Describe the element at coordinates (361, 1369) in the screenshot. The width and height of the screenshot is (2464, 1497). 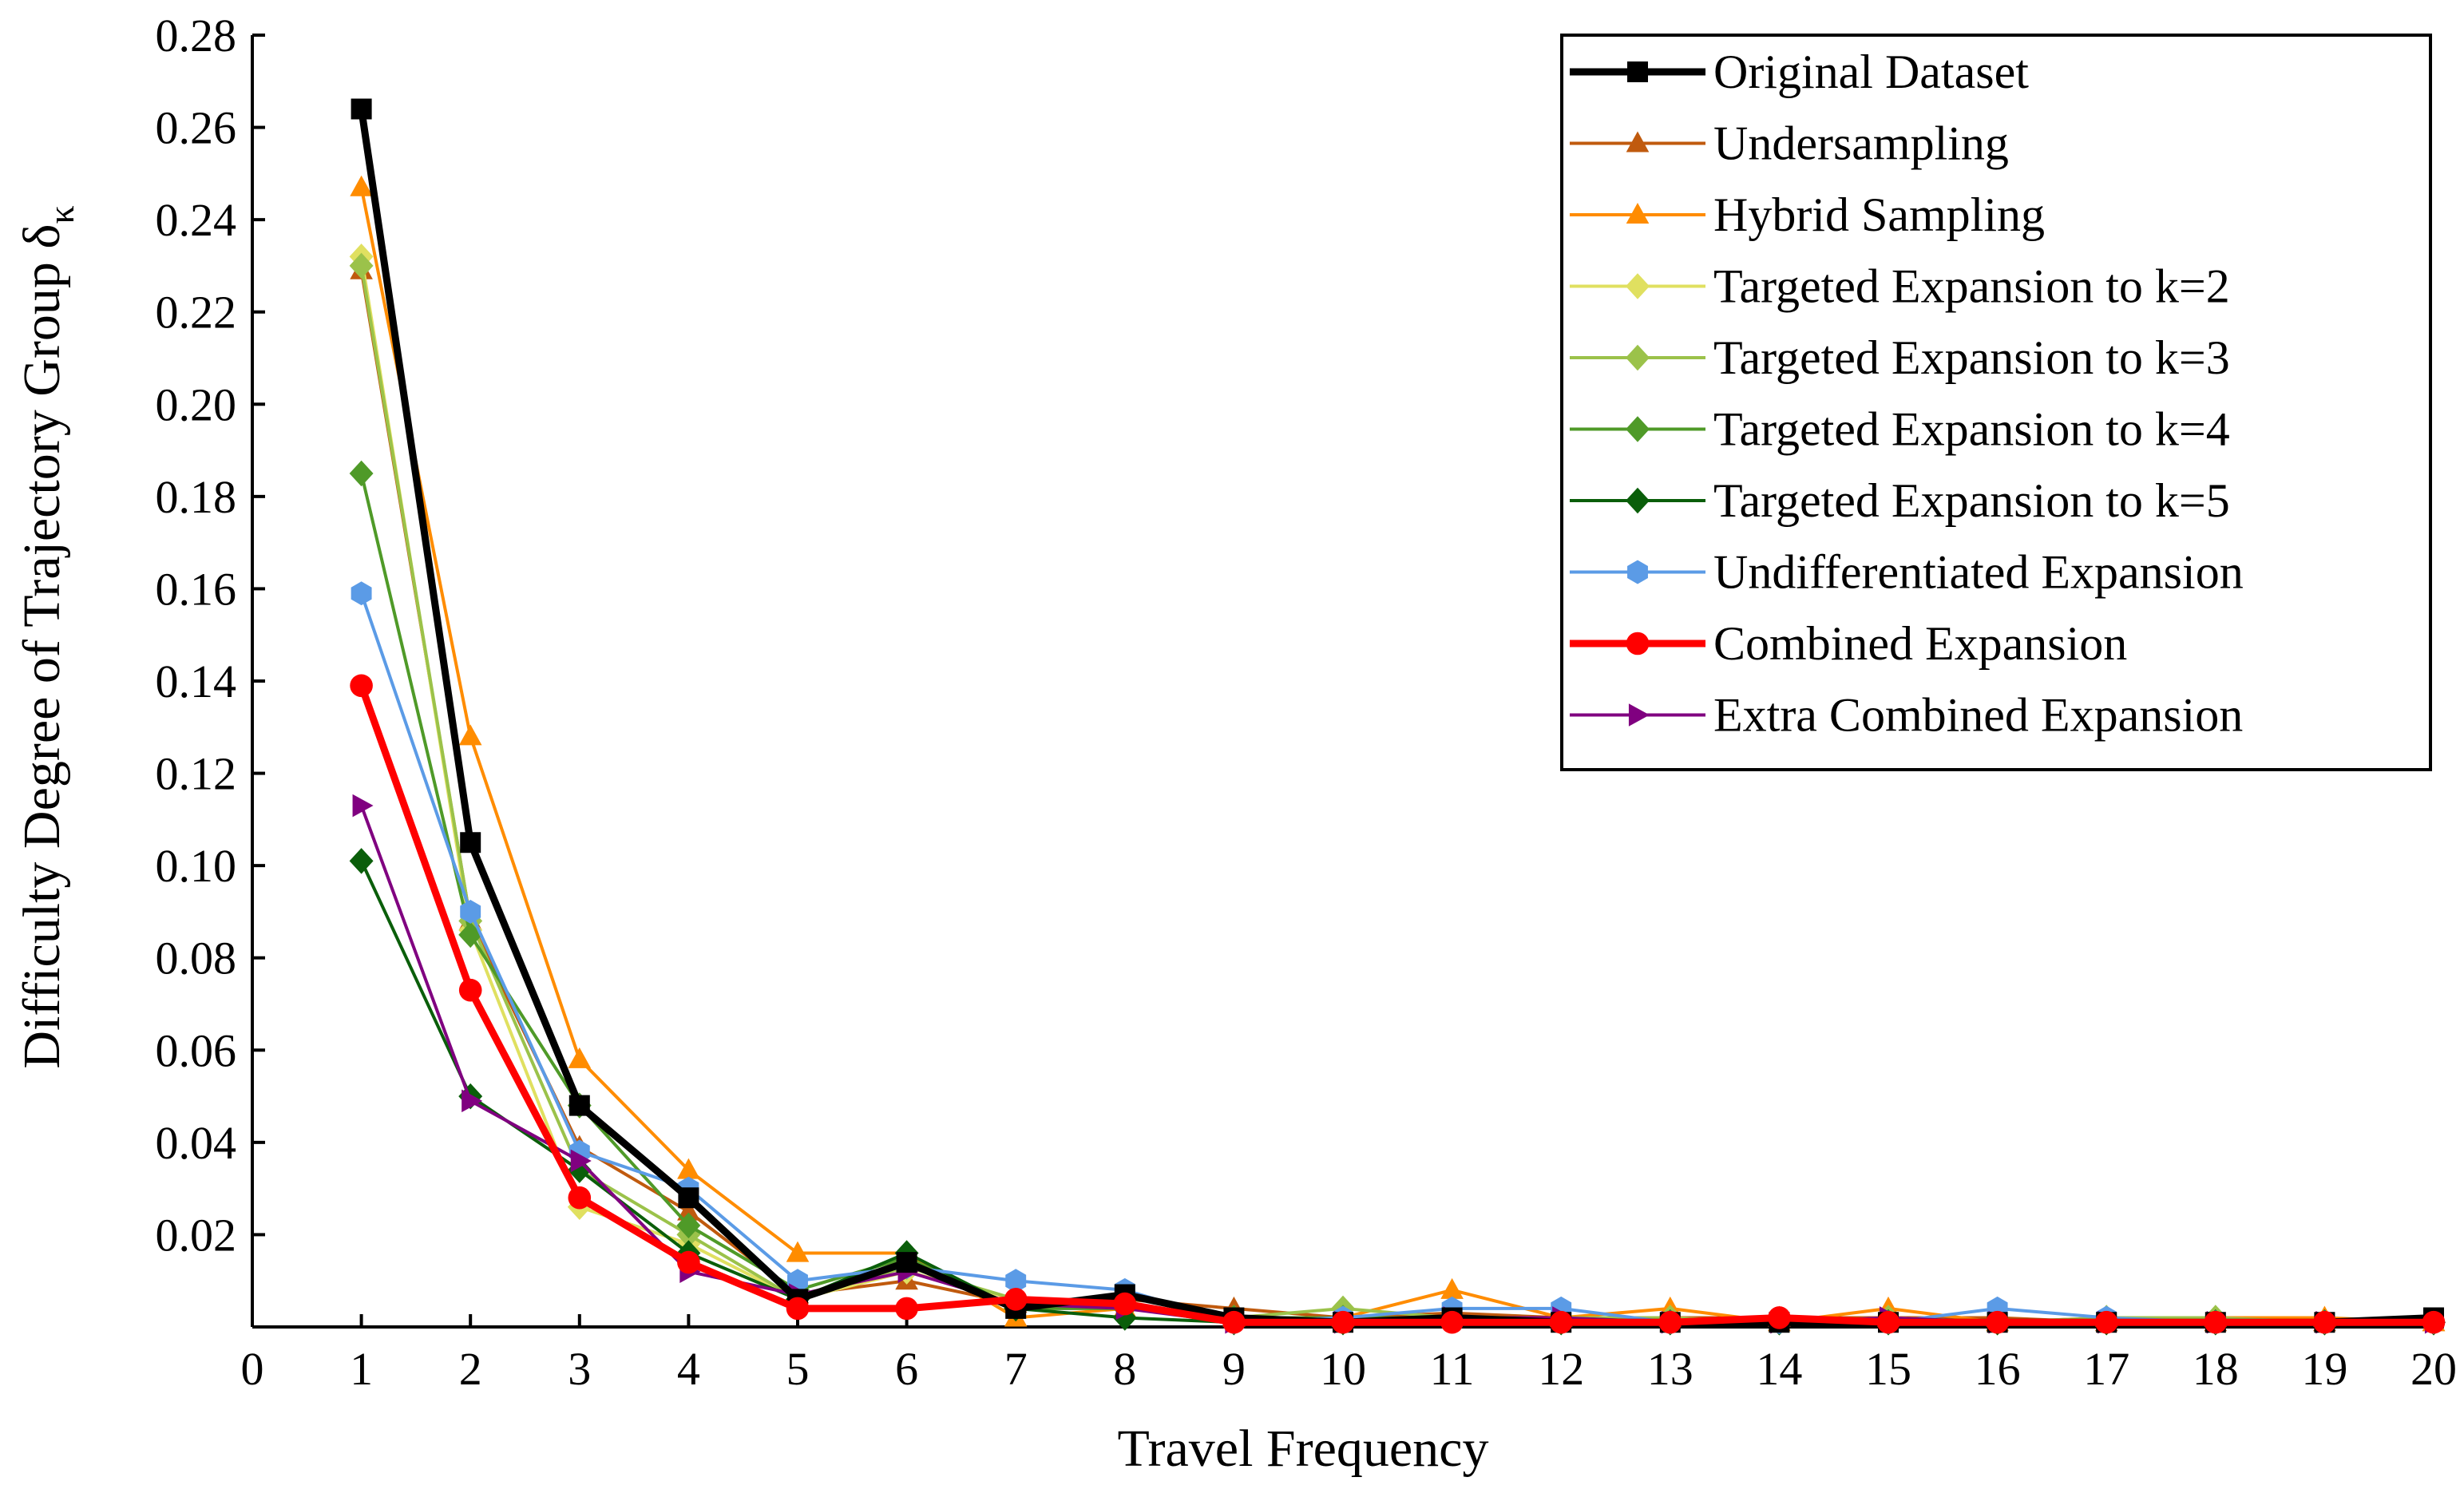
I see `x-tick-label: 1` at that location.